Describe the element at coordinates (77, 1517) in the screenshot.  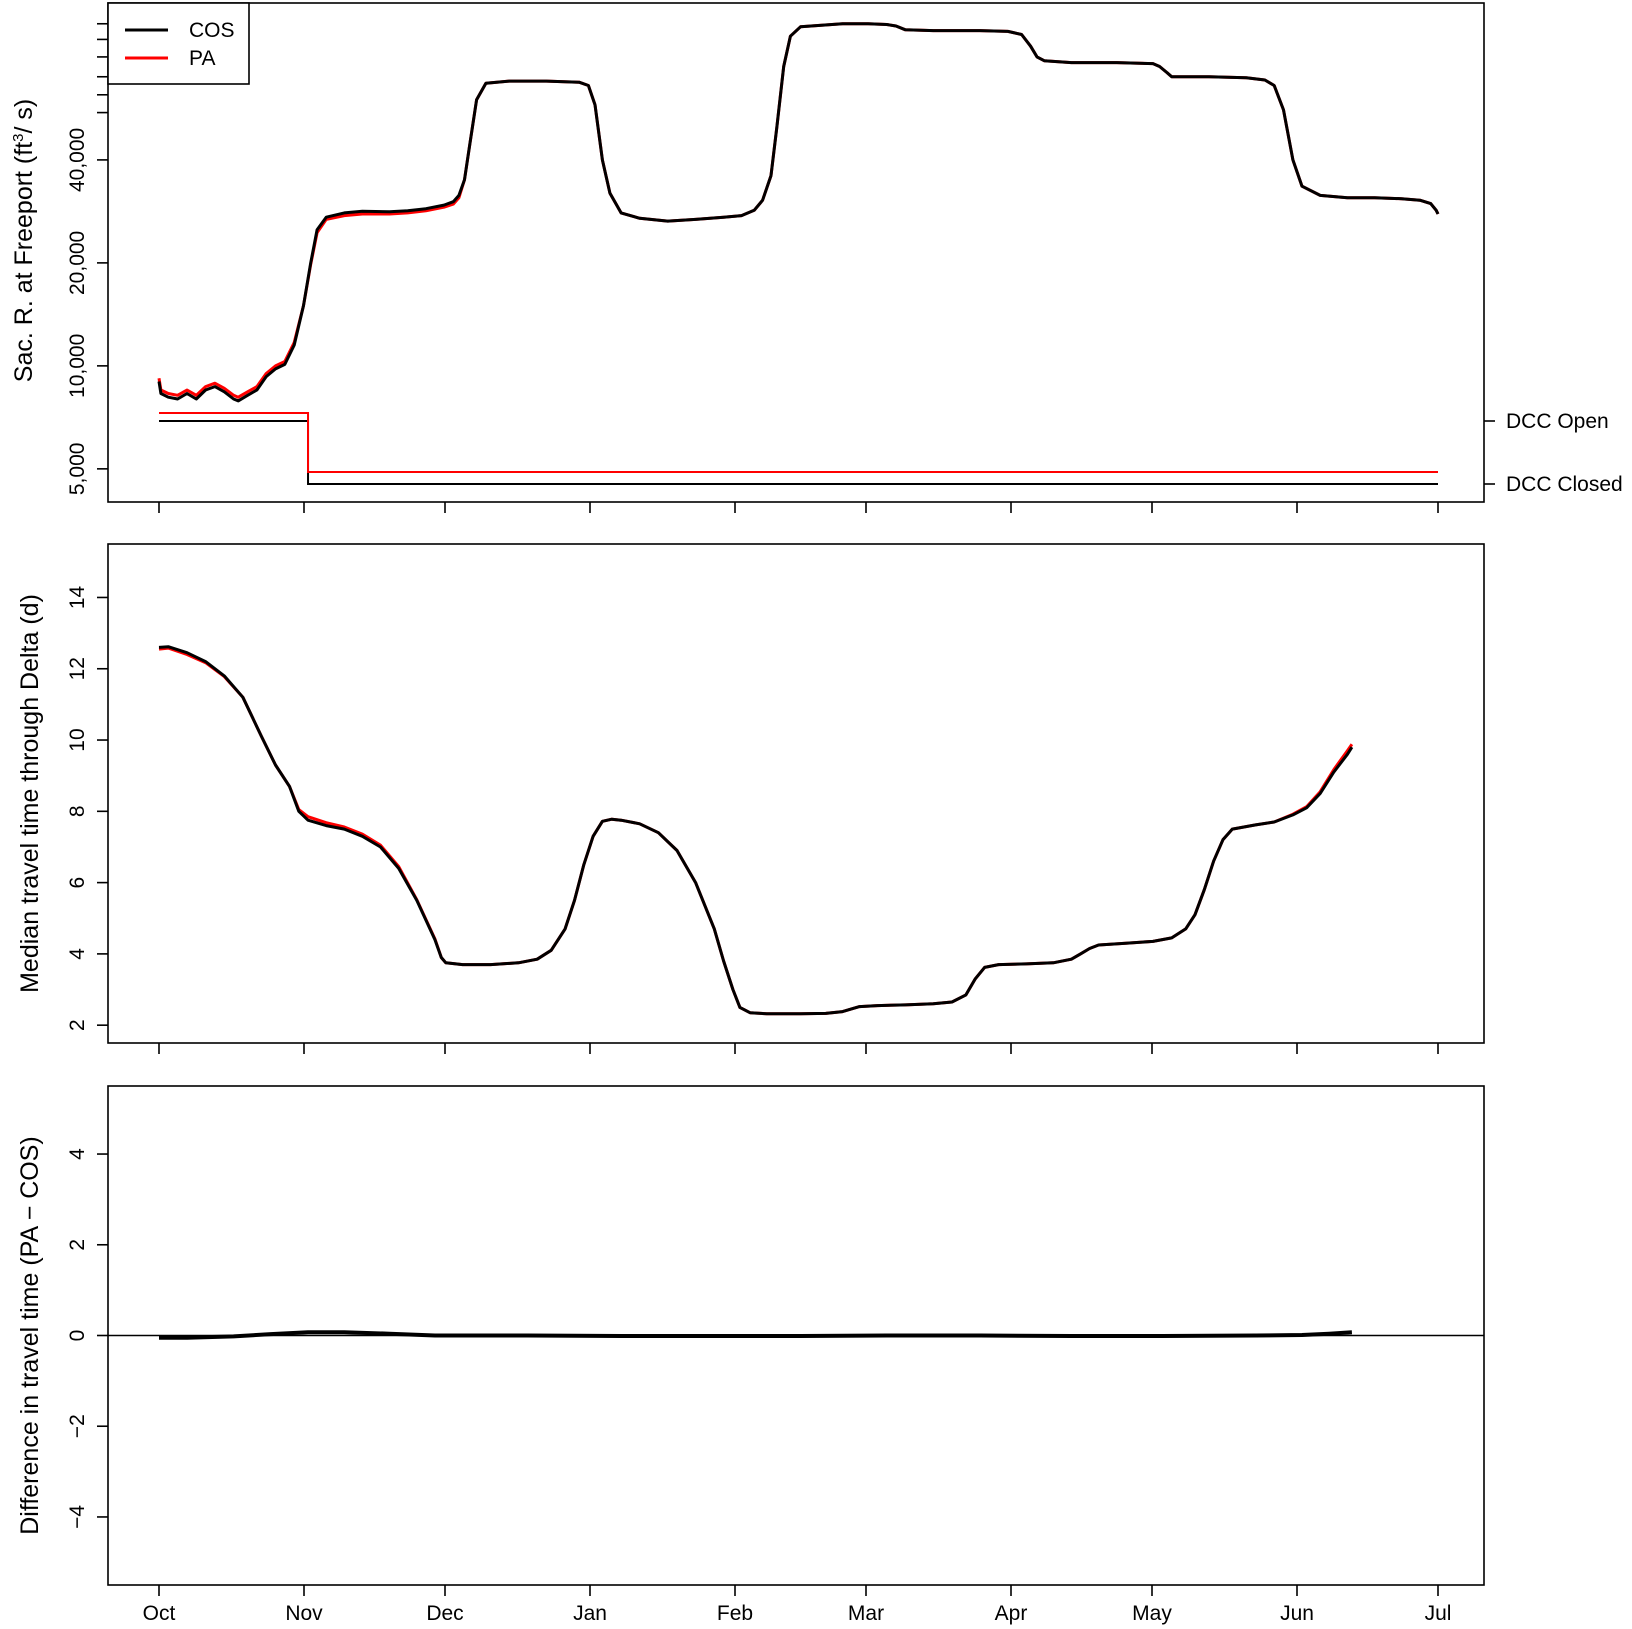
I see `y-tick-label: −4` at that location.